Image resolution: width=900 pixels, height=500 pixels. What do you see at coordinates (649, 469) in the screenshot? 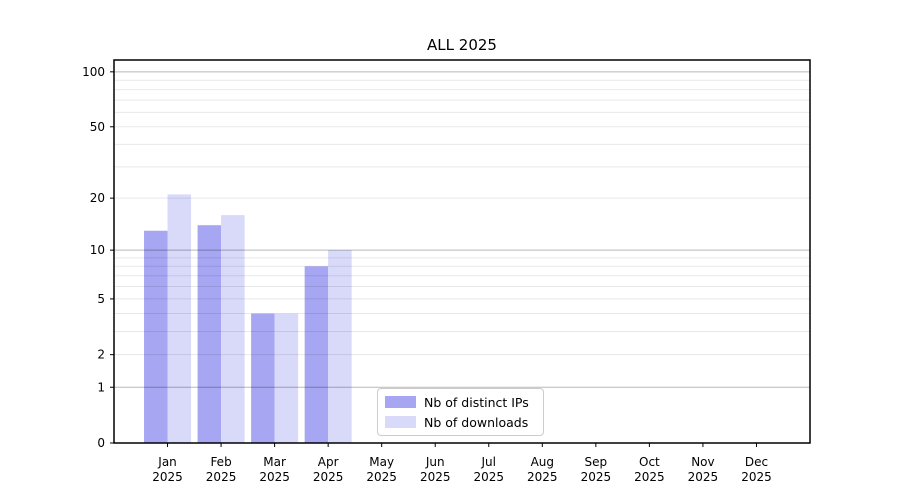
I see `x-tick-label-oct: Oct 2025` at bounding box center [649, 469].